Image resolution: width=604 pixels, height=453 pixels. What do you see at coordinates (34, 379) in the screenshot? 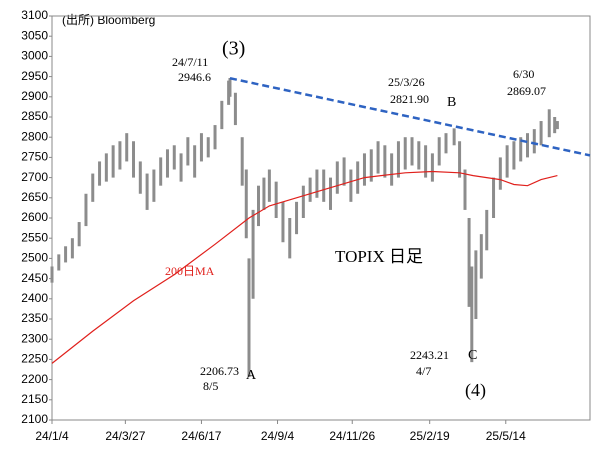
I see `y-tick-label: 2200` at bounding box center [34, 379].